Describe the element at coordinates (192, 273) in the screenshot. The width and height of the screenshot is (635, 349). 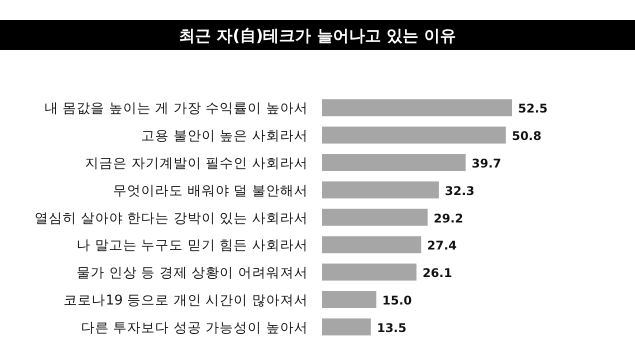
I see `y-tick-label: 물가 인상 등 경제 상황이 어려워져서` at that location.